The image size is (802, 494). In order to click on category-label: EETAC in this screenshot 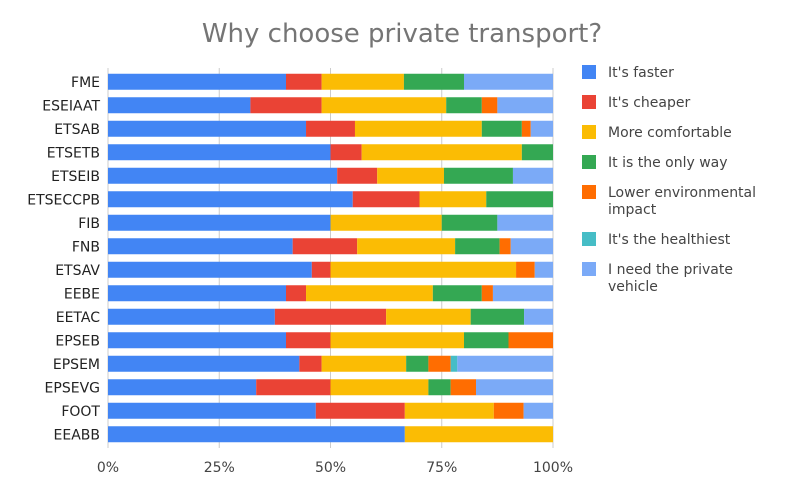, I will do `click(78, 318)`.